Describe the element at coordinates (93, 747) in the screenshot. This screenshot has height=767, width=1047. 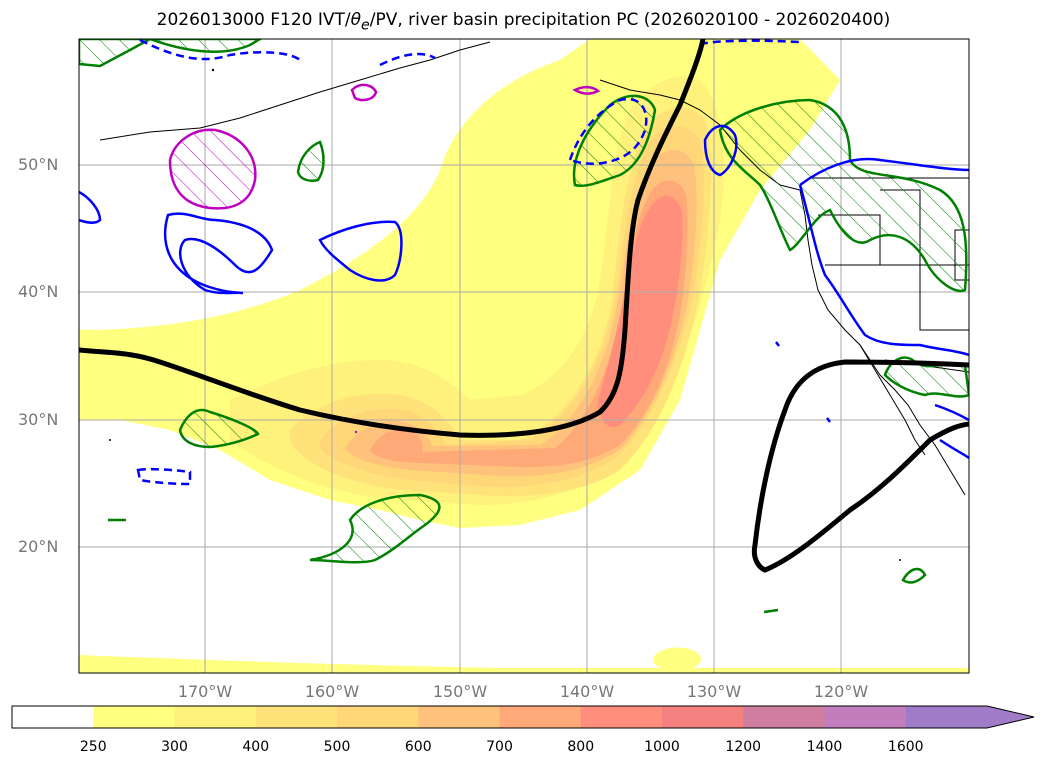
I see `colorbar-label-250: 250` at that location.